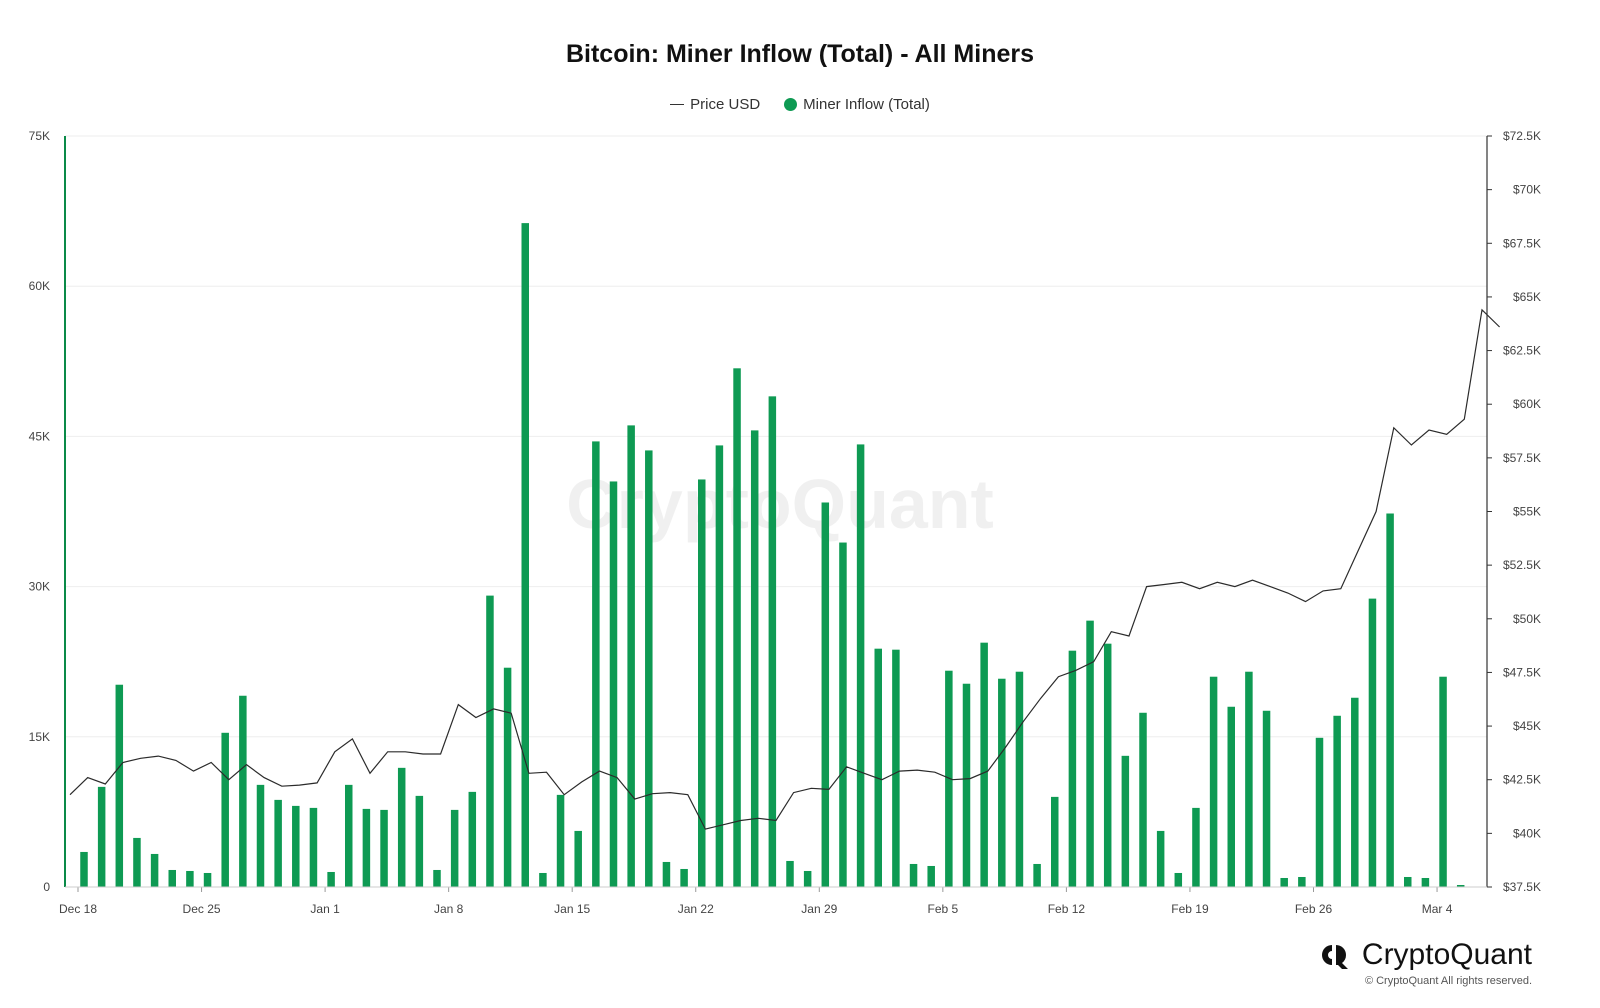  What do you see at coordinates (725, 104) in the screenshot?
I see `legend-label-price: Price USD` at bounding box center [725, 104].